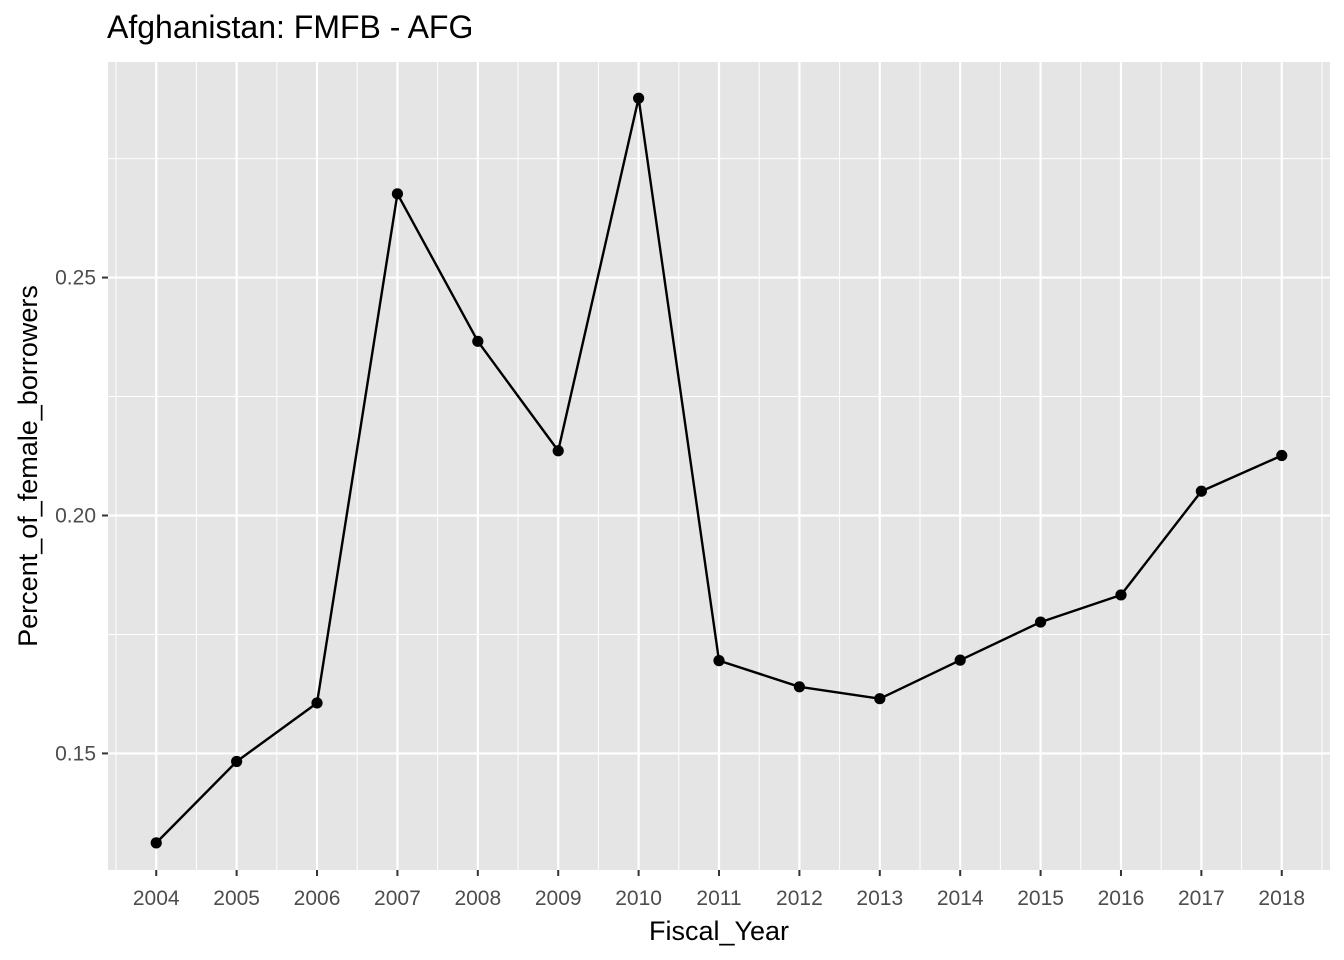 The image size is (1344, 960). I want to click on x-tick-label: 2018, so click(1281, 898).